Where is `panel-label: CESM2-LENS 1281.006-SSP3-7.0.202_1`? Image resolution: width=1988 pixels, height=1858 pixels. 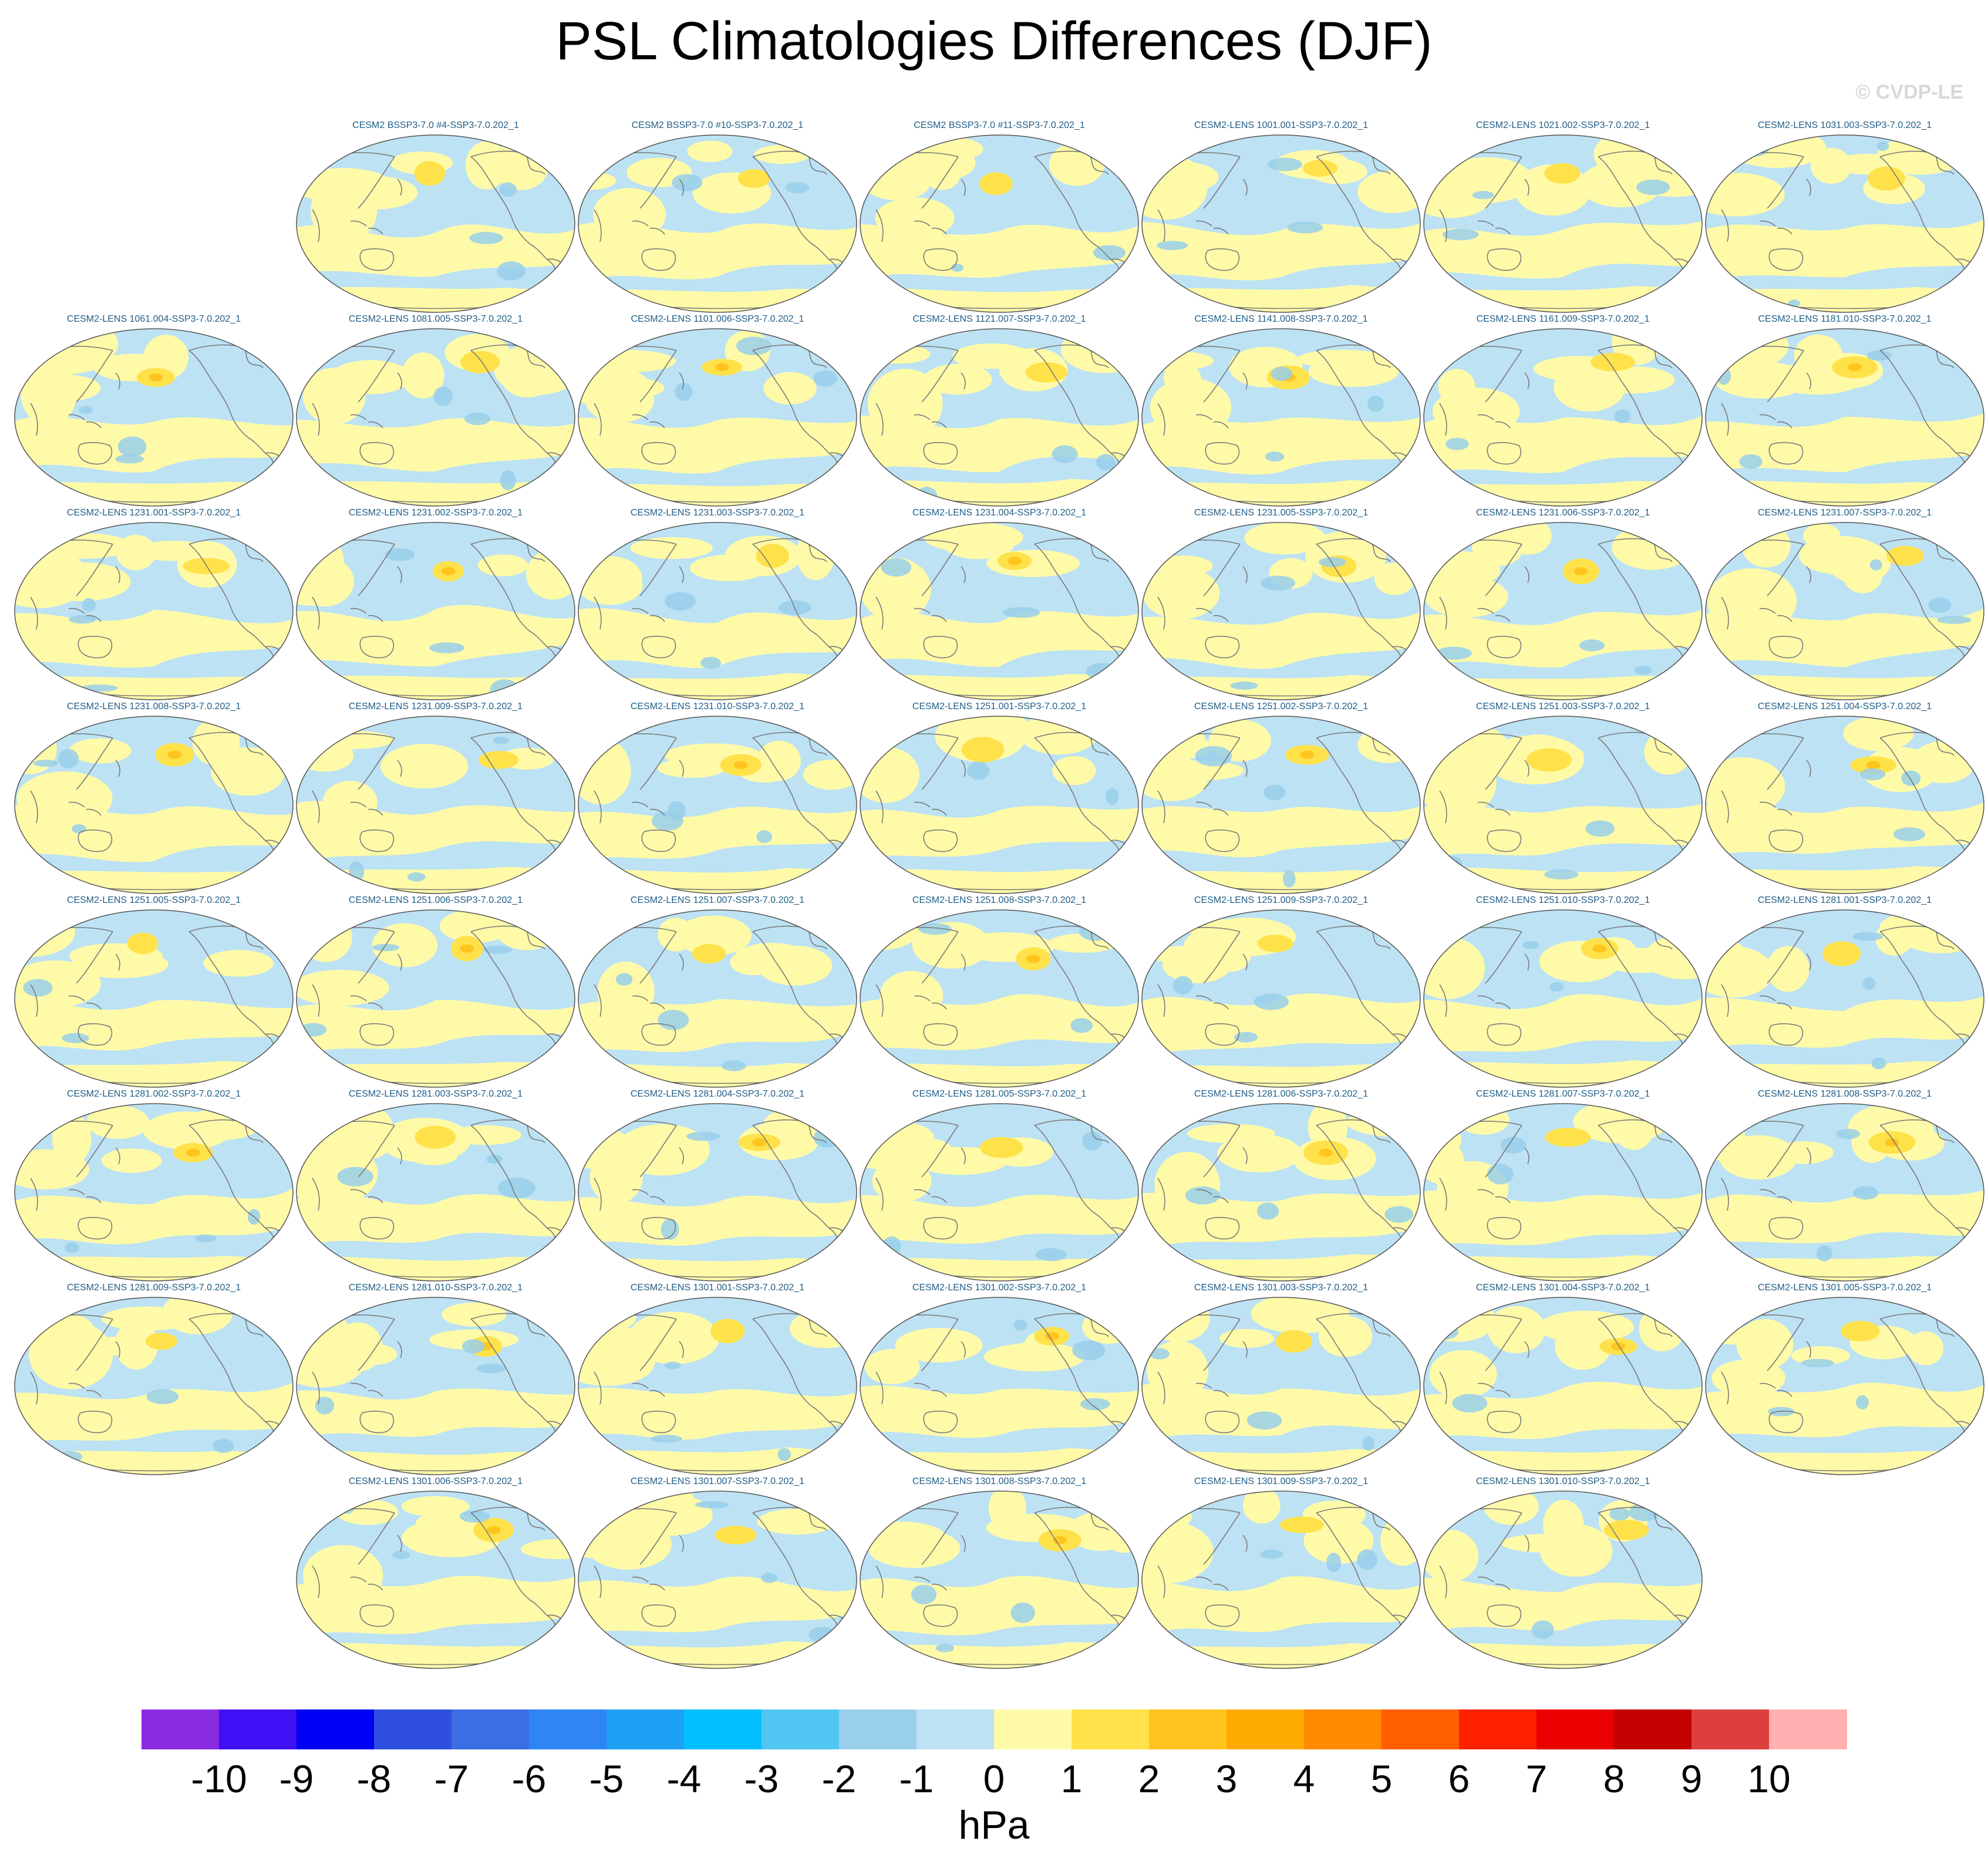 panel-label: CESM2-LENS 1281.006-SSP3-7.0.202_1 is located at coordinates (1282, 1094).